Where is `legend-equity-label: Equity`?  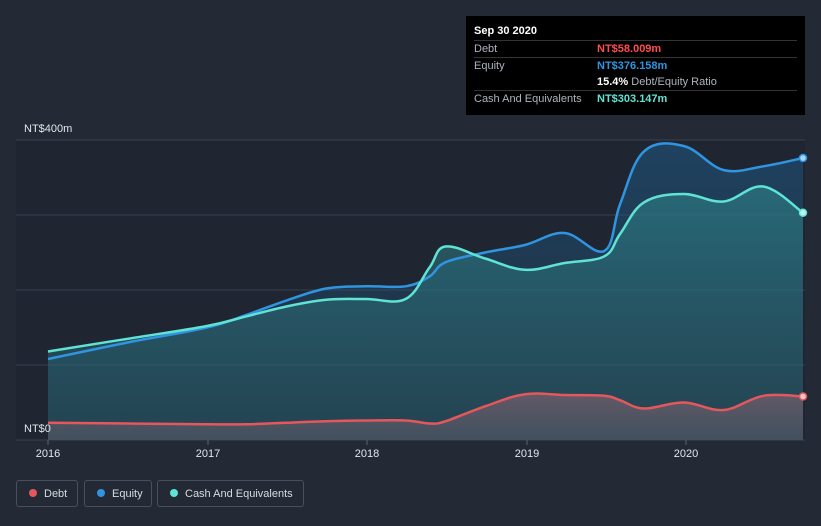 legend-equity-label: Equity is located at coordinates (127, 494).